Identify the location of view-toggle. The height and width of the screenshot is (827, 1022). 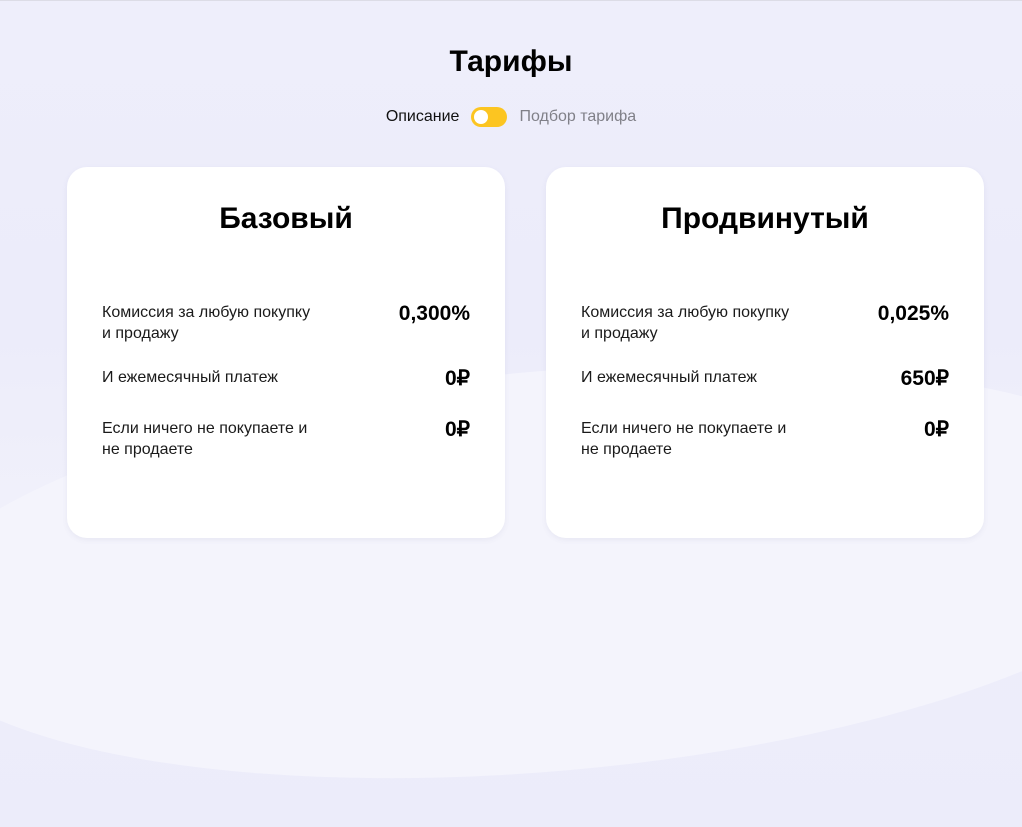
(489, 117).